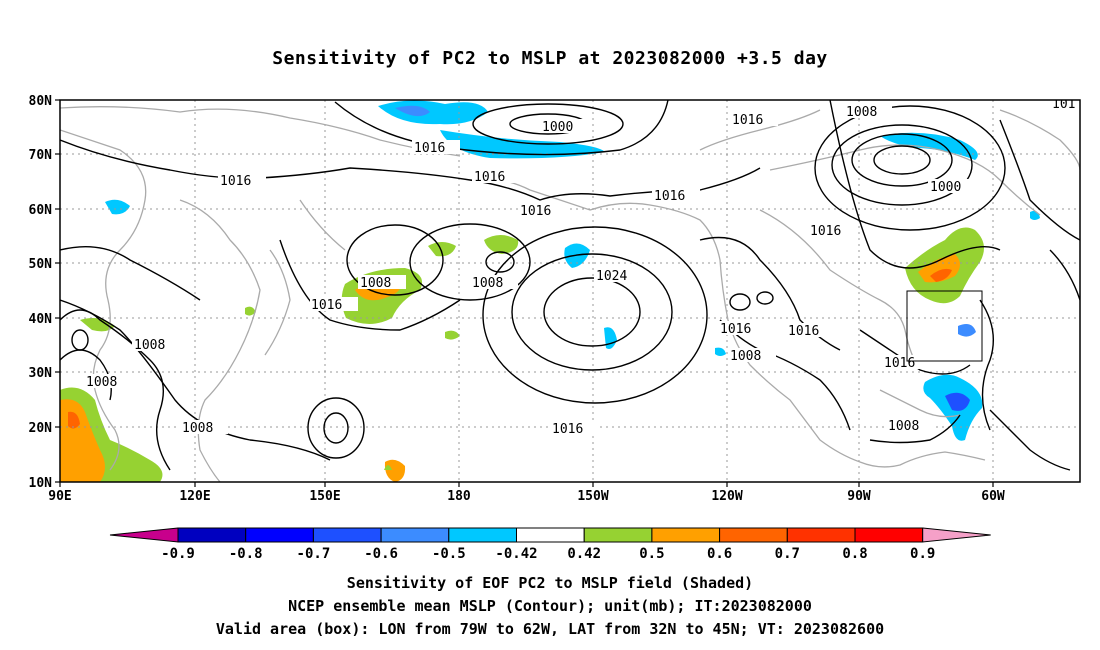 This screenshot has width=1100, height=650. I want to click on lon-label: 150W, so click(592, 496).